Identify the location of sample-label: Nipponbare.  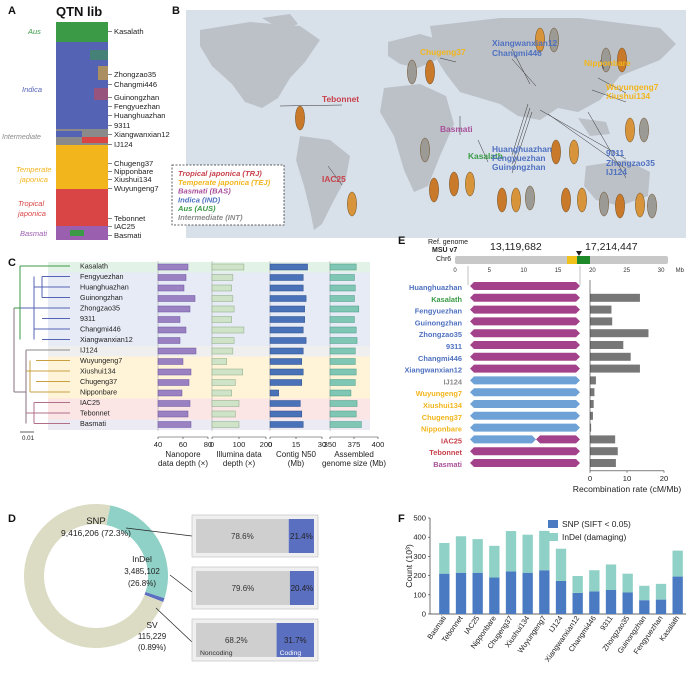
(98, 392).